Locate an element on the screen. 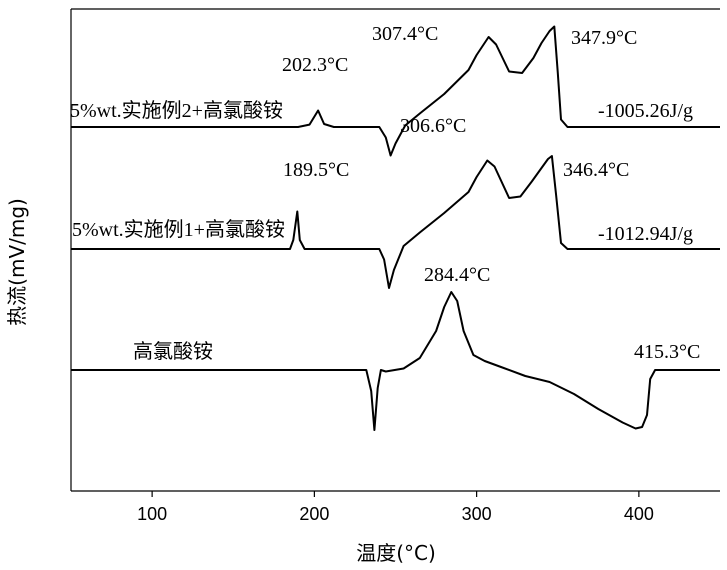  x-axis-label: 温度(°C) is located at coordinates (396, 553).